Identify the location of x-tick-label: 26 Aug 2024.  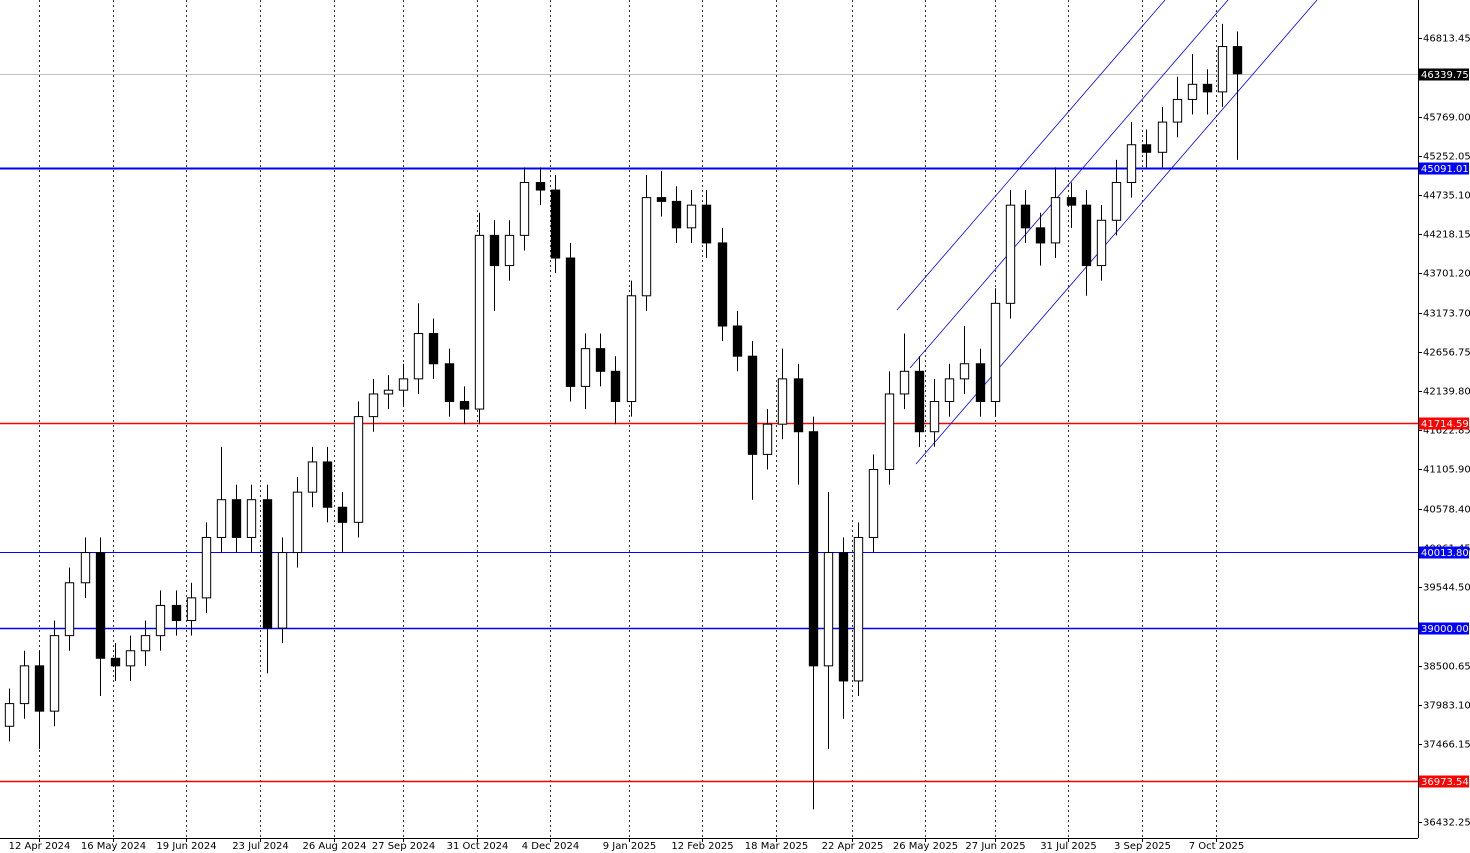
(334, 846).